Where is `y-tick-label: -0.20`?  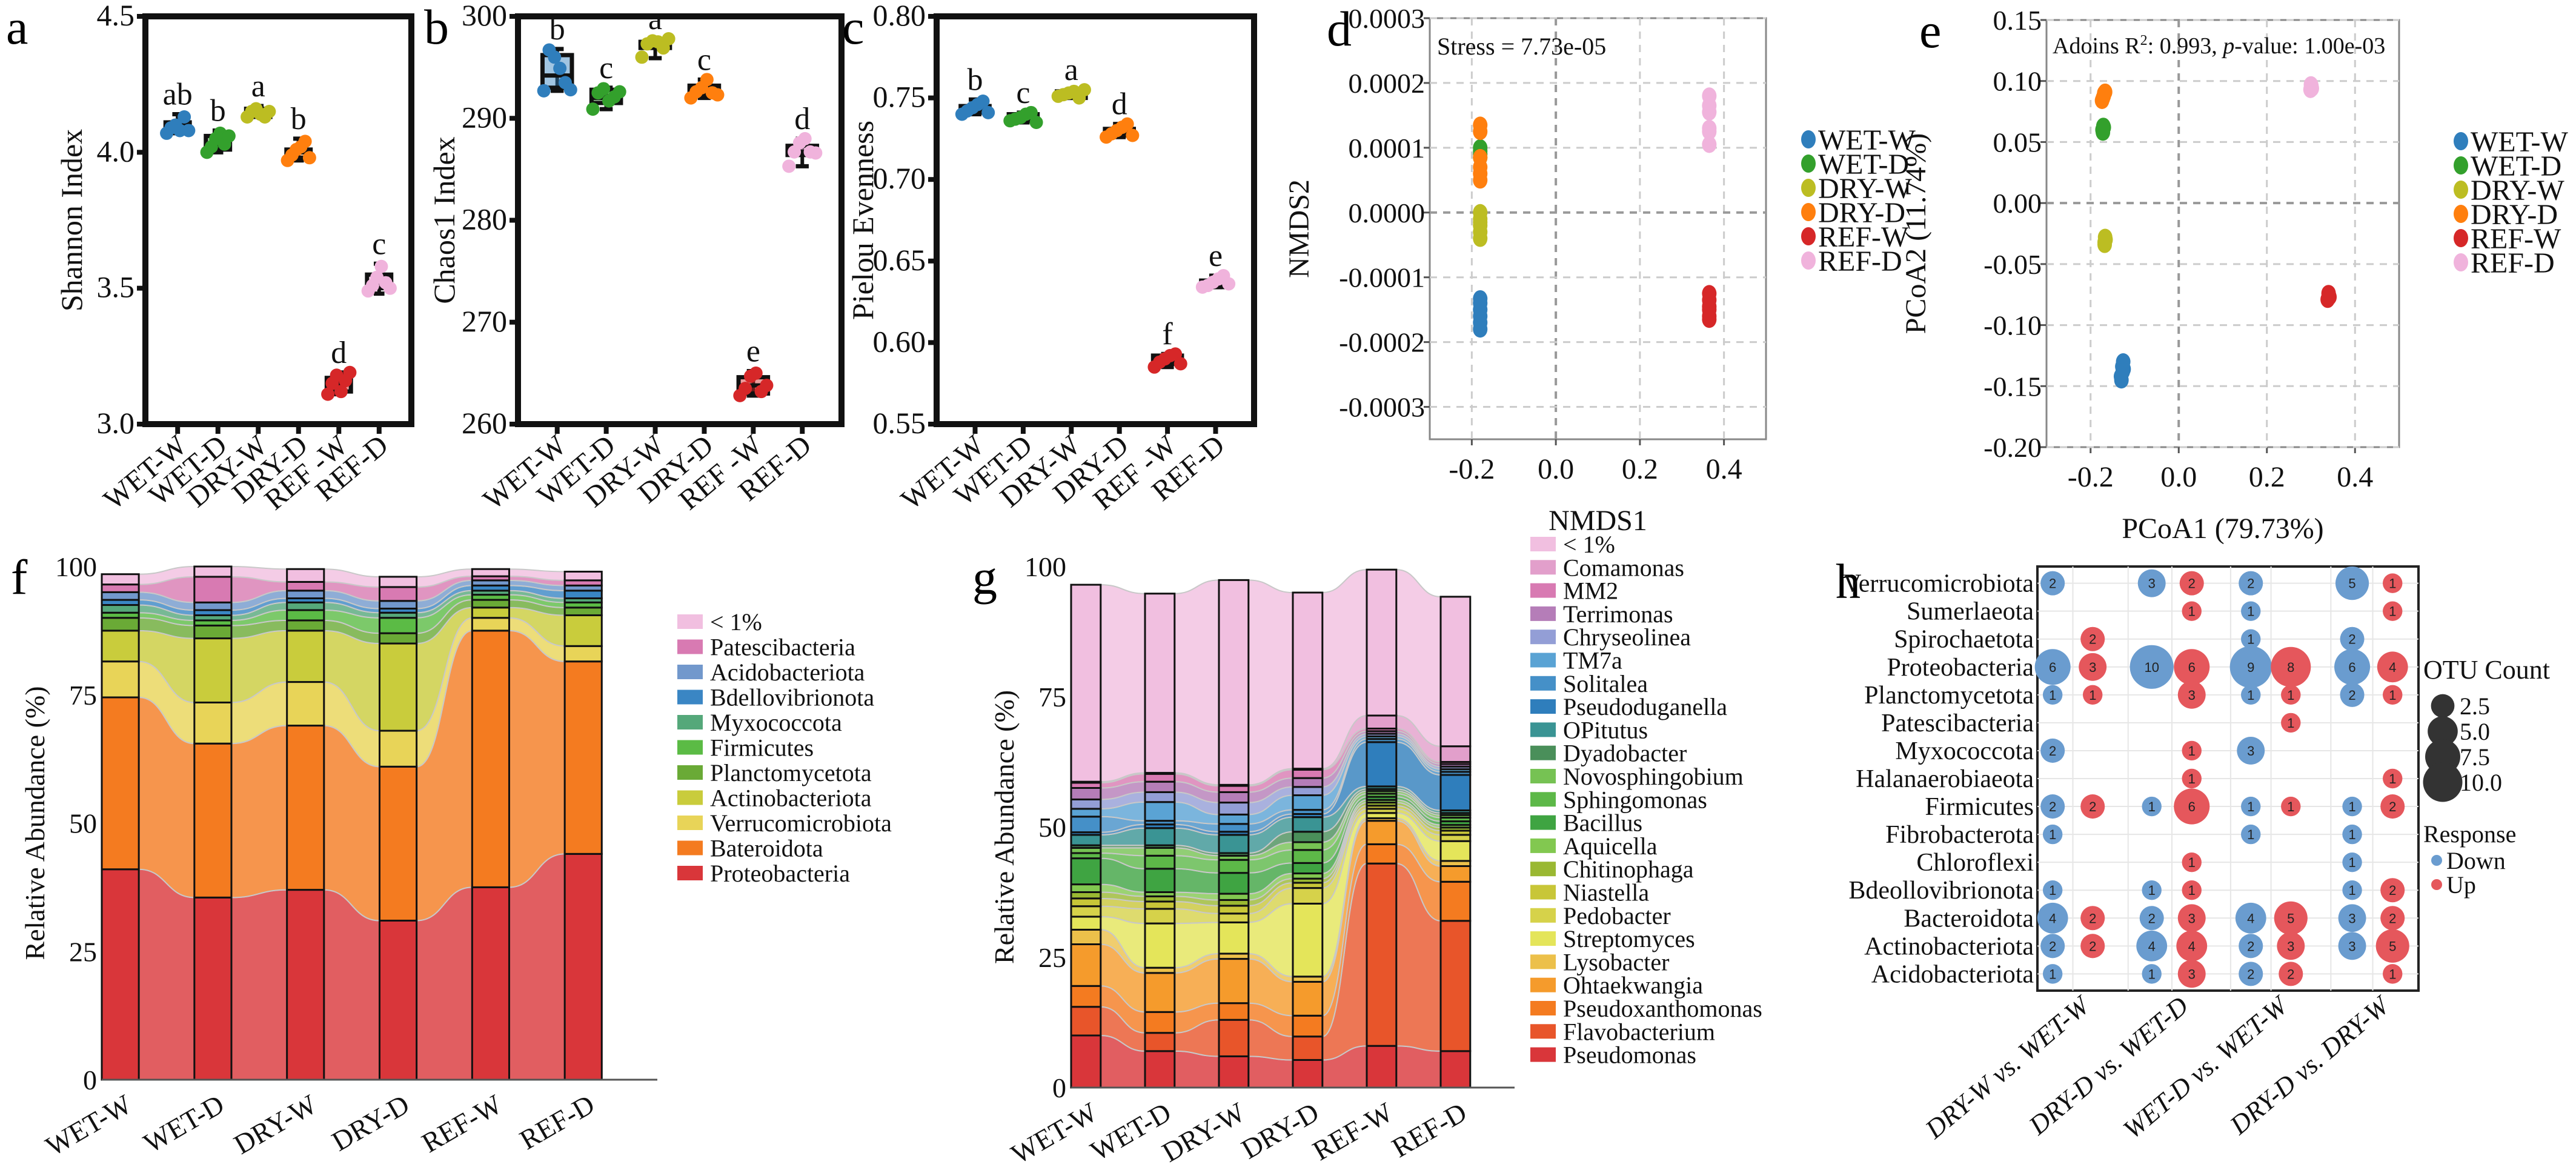 y-tick-label: -0.20 is located at coordinates (2012, 447).